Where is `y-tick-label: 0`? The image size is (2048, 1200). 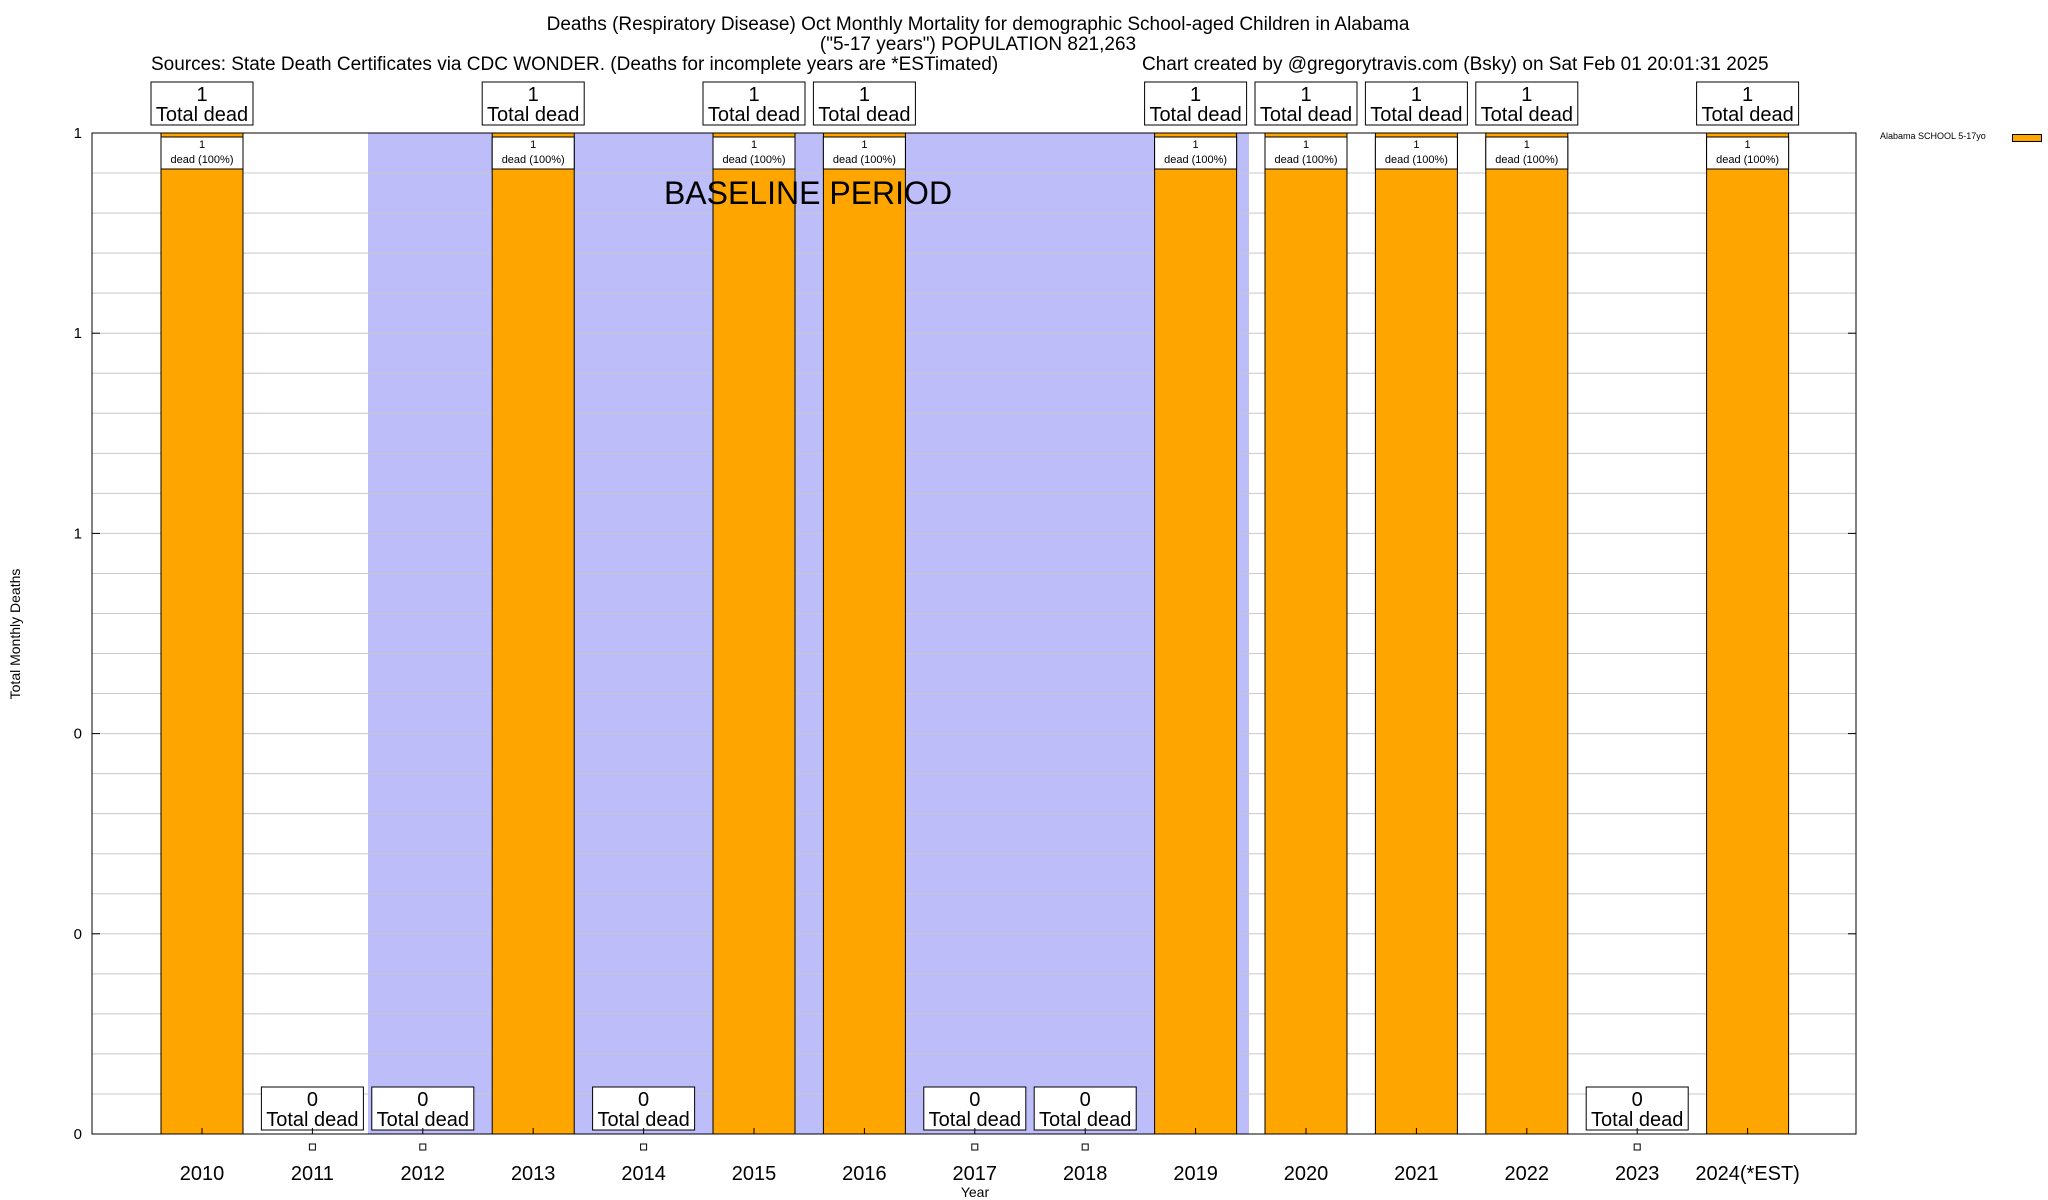
y-tick-label: 0 is located at coordinates (78, 934).